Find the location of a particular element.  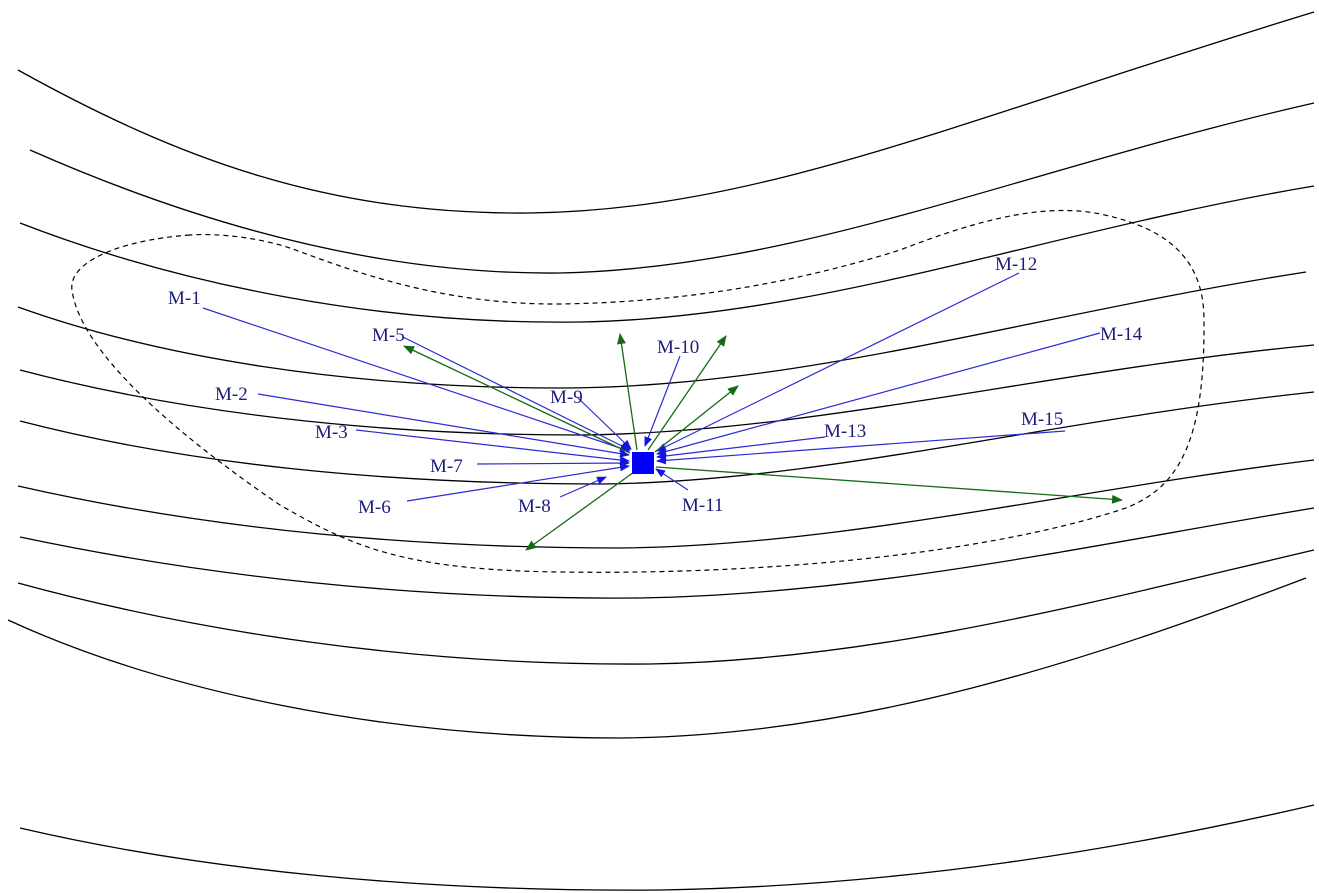

label-m15: M-15 is located at coordinates (1042, 419).